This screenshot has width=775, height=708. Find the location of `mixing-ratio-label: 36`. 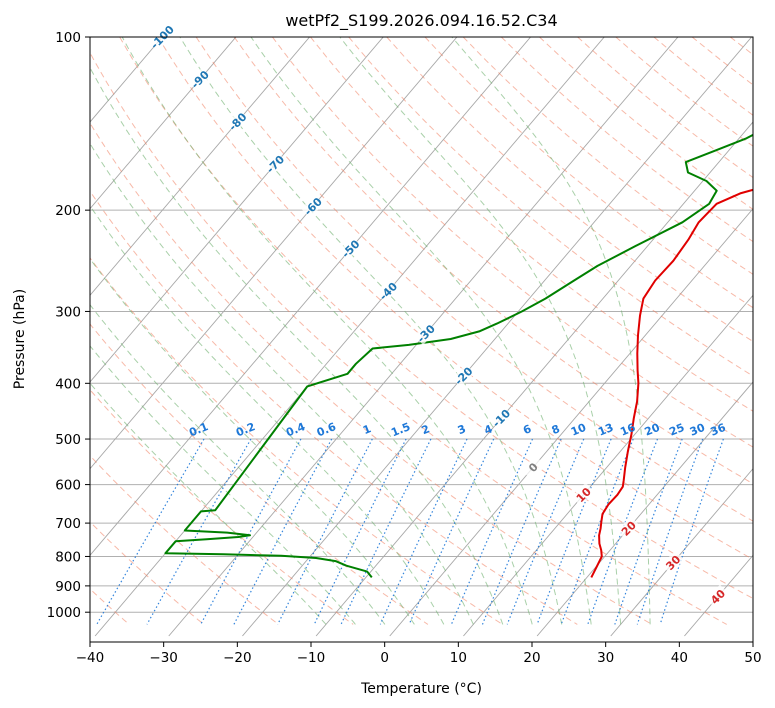

mixing-ratio-label: 36 is located at coordinates (718, 430).